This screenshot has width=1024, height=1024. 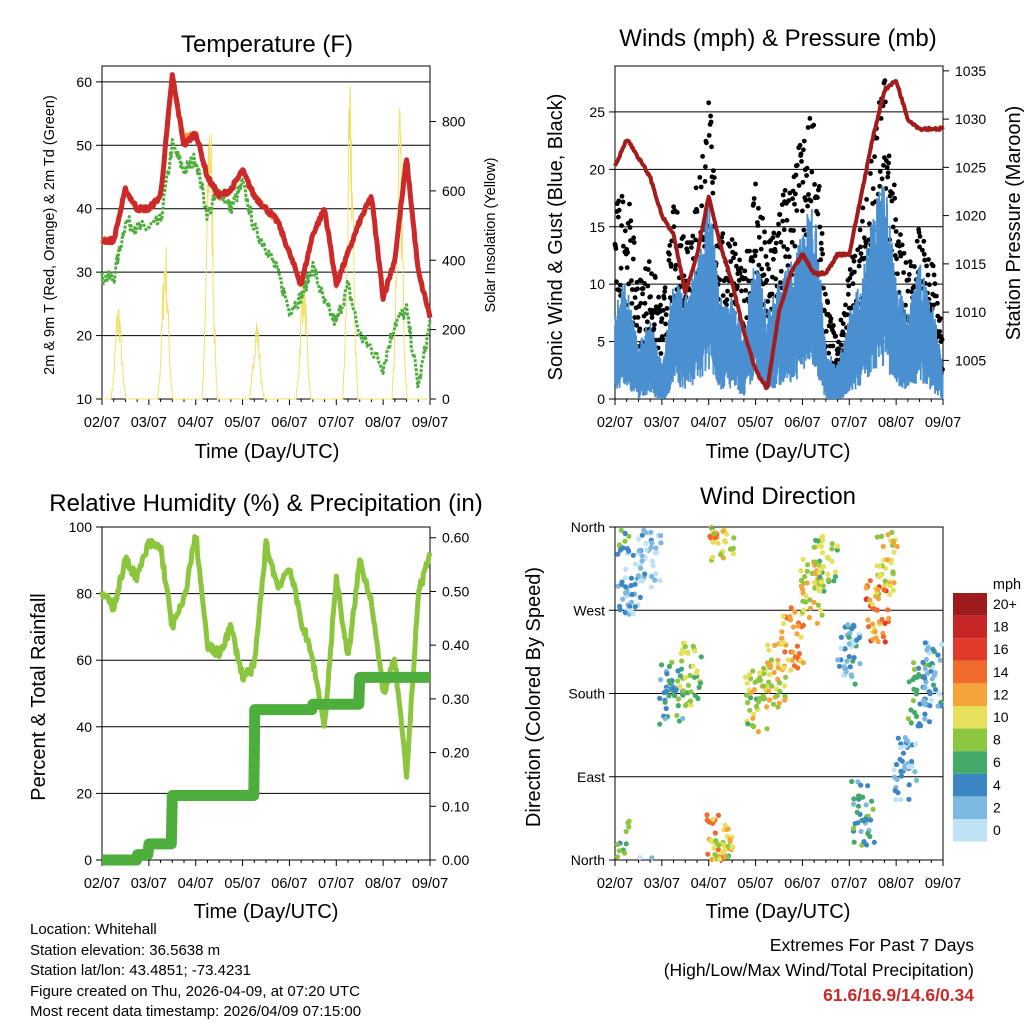 I want to click on dir-xtick-label: 03/07, so click(x=662, y=884).